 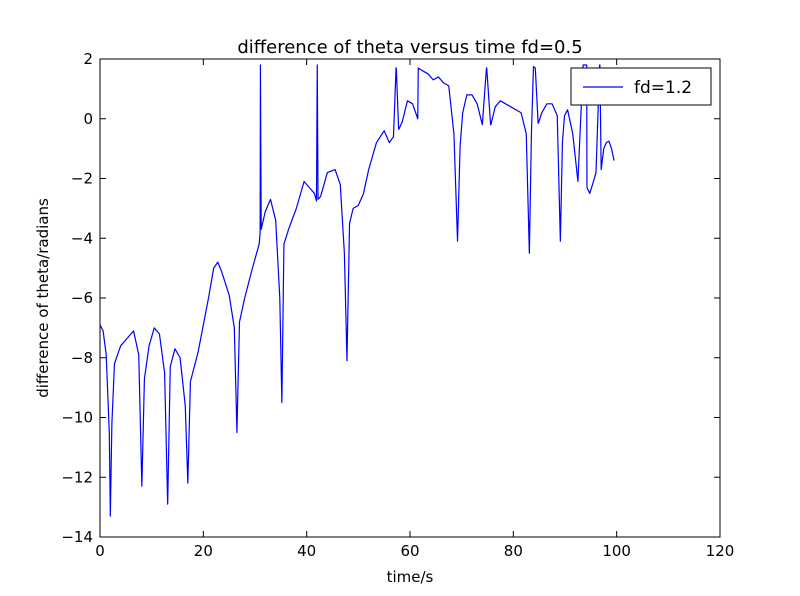 What do you see at coordinates (306, 551) in the screenshot?
I see `x-tick-label: 40` at bounding box center [306, 551].